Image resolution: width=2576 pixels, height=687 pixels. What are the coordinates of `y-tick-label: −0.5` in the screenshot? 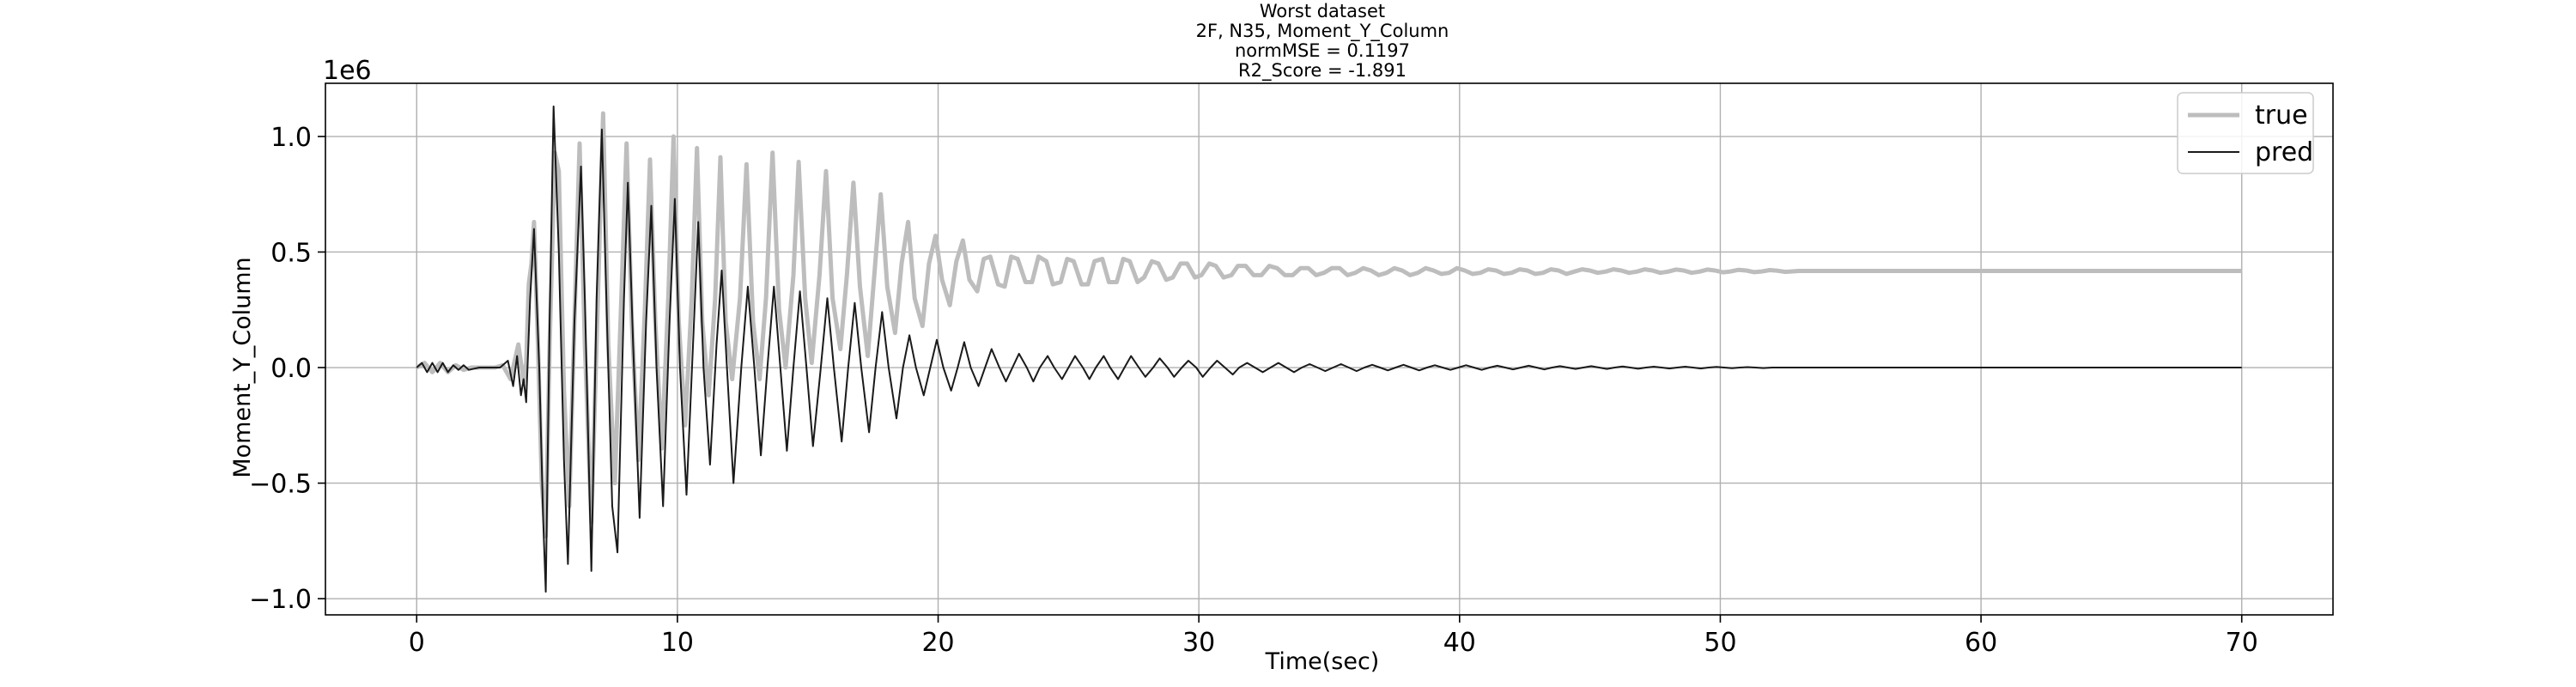 It's located at (280, 485).